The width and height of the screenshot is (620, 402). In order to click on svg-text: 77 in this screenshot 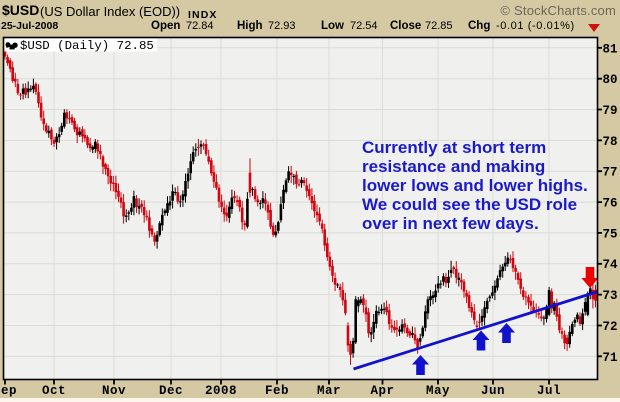, I will do `click(610, 173)`.